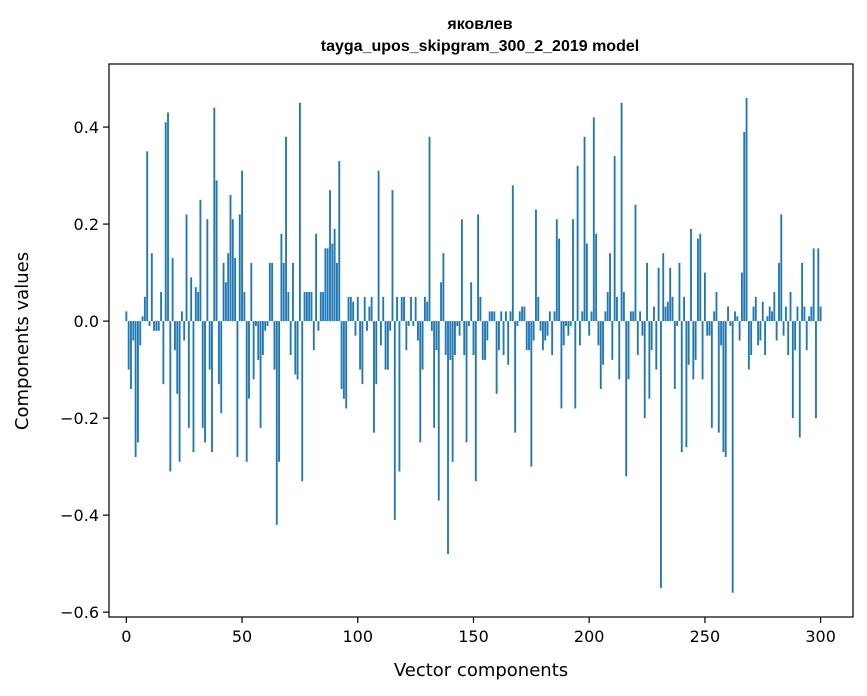 This screenshot has height=696, width=867. I want to click on x-tick-label: 300, so click(820, 636).